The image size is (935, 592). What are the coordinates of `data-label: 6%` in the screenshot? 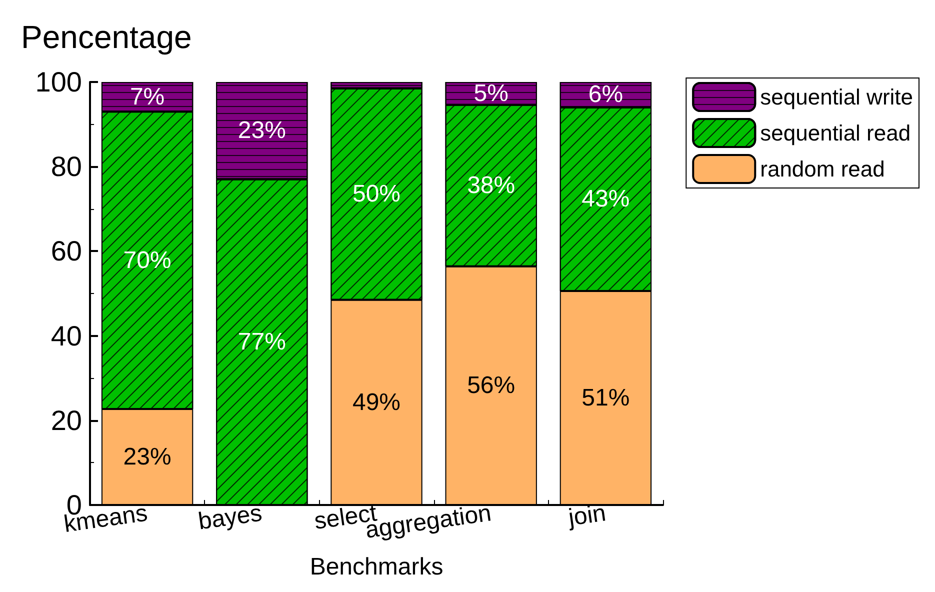 It's located at (606, 94).